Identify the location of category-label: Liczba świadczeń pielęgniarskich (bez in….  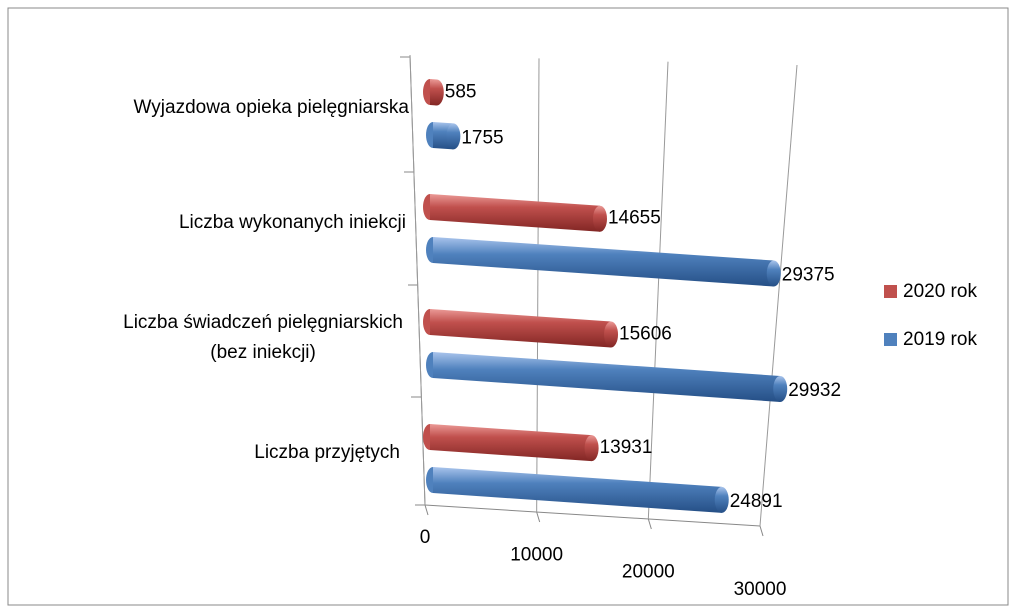
(263, 337).